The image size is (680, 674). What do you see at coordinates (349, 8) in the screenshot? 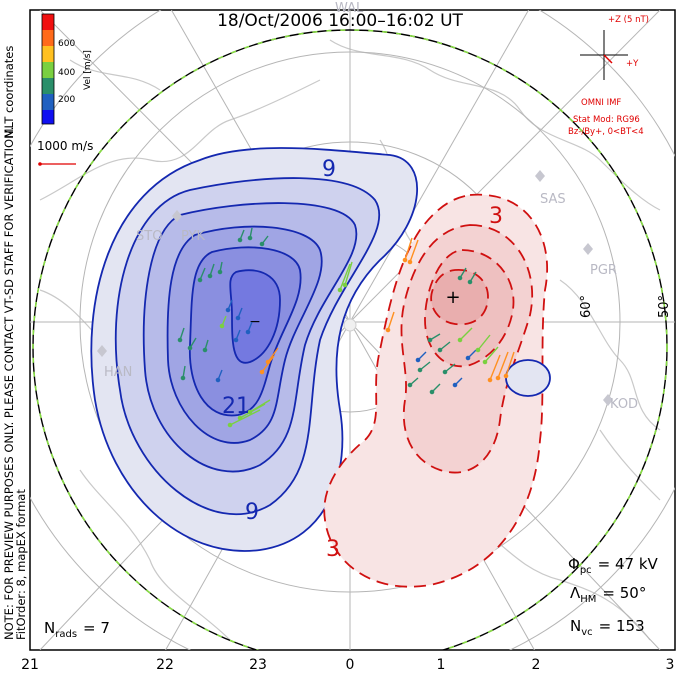
I see `station-label-wal: WAL` at bounding box center [349, 8].